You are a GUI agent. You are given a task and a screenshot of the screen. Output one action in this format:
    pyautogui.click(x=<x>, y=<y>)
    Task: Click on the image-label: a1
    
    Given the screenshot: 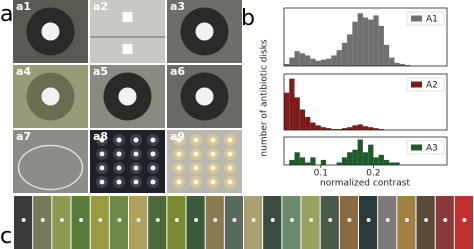 What is the action you would take?
    pyautogui.click(x=23, y=6)
    